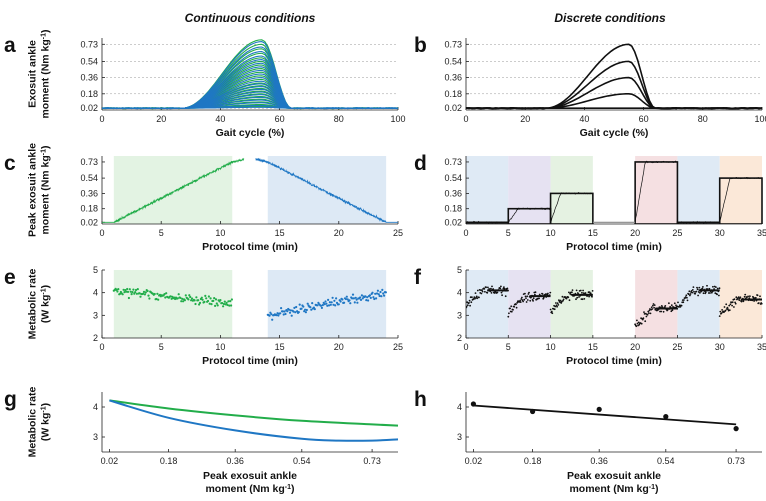 The width and height of the screenshot is (766, 501). I want to click on x-tick-label-e-1: 5, so click(161, 347).